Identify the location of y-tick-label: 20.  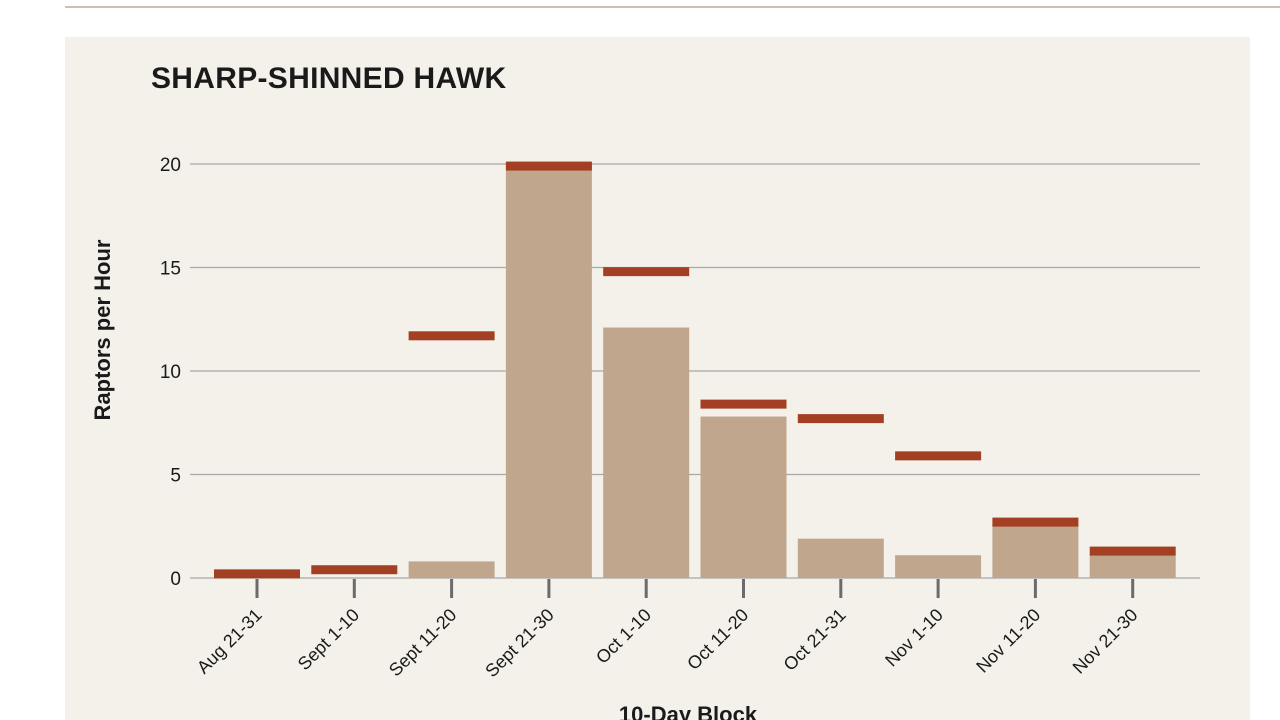
(170, 165).